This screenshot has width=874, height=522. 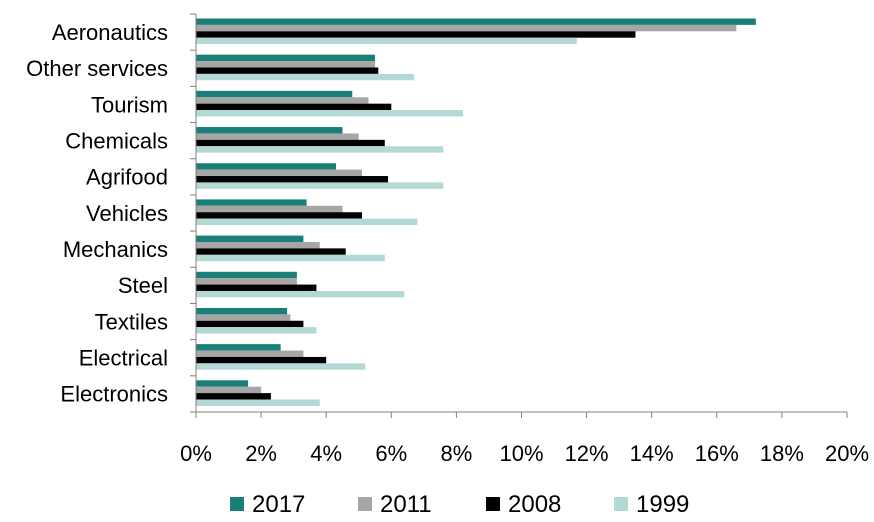 I want to click on bar-other-services-2017, so click(x=286, y=58).